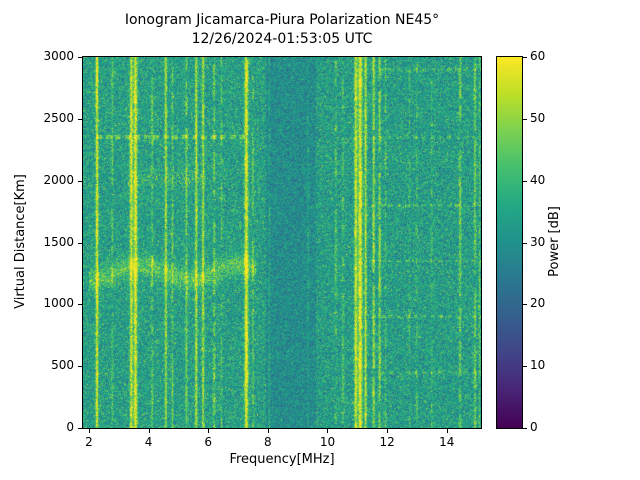  Describe the element at coordinates (268, 442) in the screenshot. I see `x-tick-label: 8` at that location.